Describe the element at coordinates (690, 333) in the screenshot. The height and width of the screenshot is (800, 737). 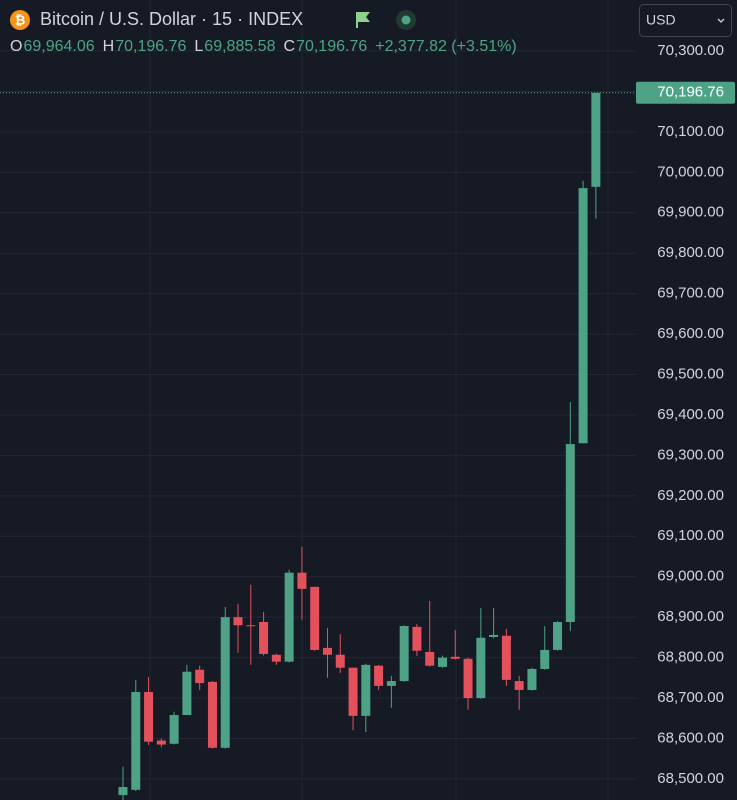
I see `y-tick-label: 69,600.00` at that location.